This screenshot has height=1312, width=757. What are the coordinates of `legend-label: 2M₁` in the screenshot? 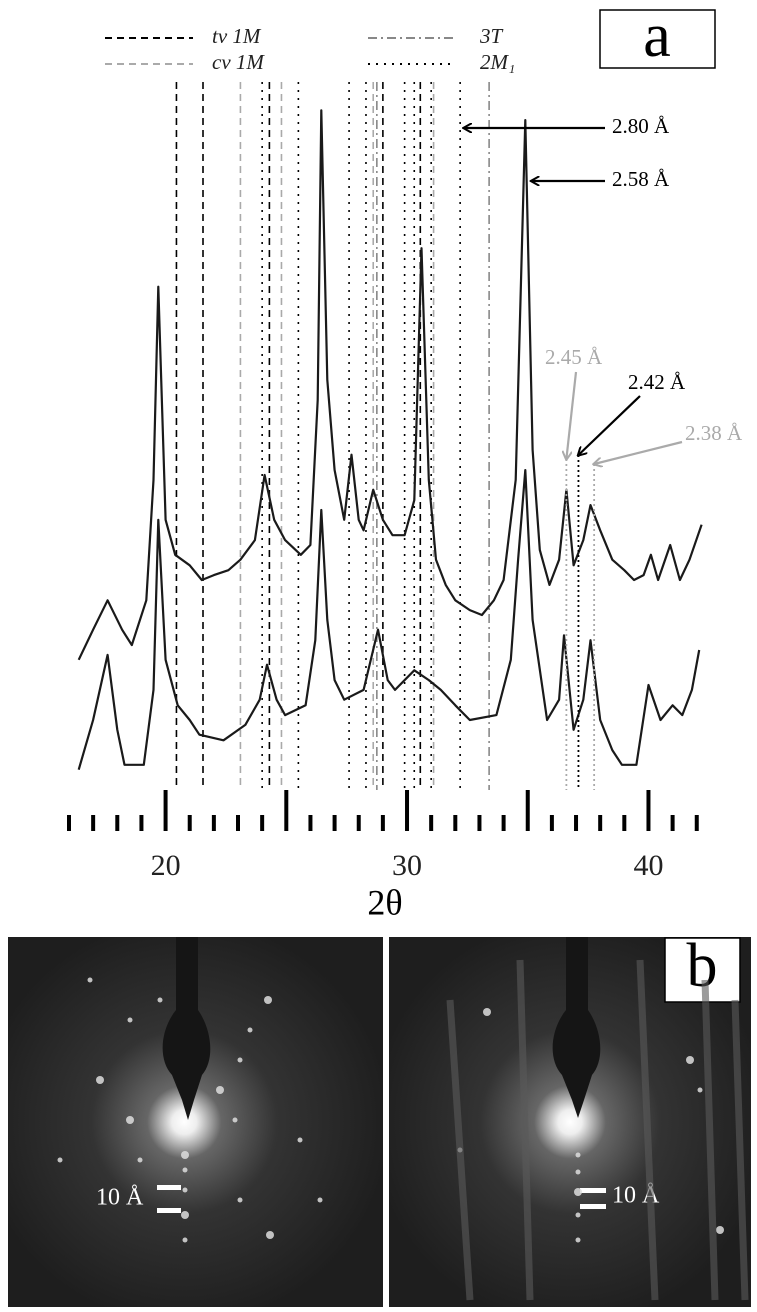 It's located at (497, 62).